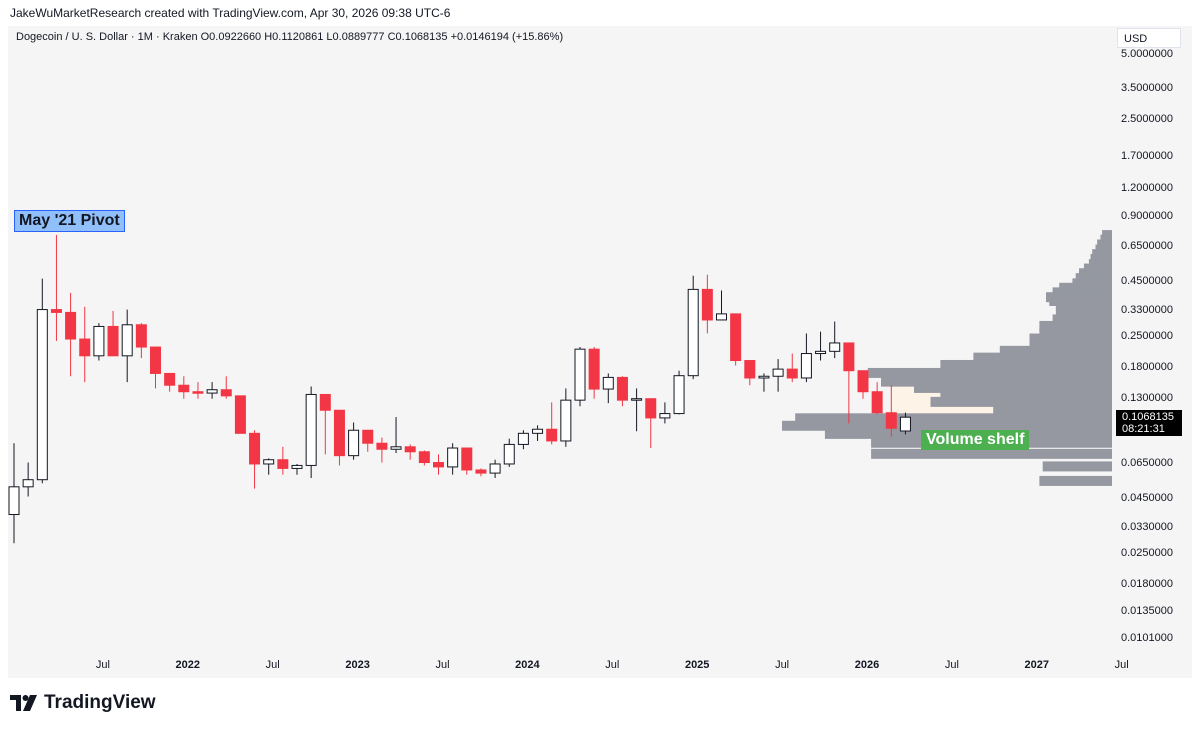 The width and height of the screenshot is (1200, 729). What do you see at coordinates (1148, 417) in the screenshot?
I see `last-price-value: 0.1068135` at bounding box center [1148, 417].